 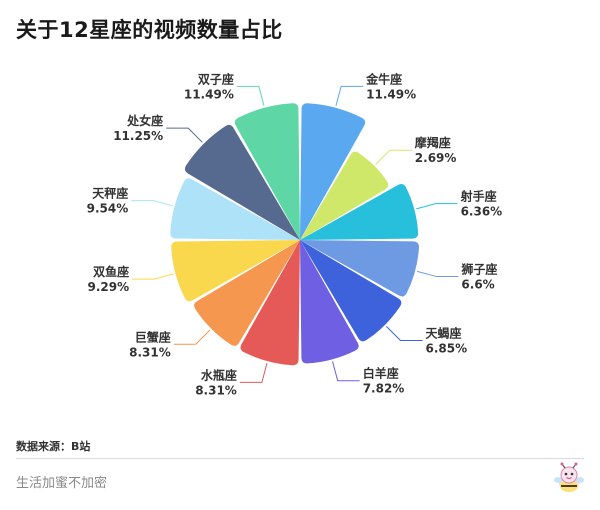 What do you see at coordinates (381, 373) in the screenshot?
I see `slice-name-label: 白羊座` at bounding box center [381, 373].